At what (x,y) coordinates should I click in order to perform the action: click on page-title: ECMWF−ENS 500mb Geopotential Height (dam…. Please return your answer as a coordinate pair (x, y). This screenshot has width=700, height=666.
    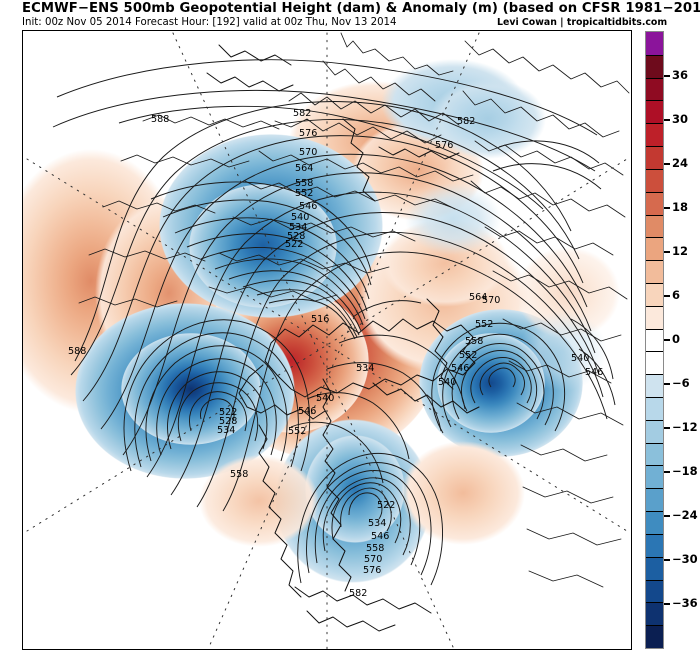
    Looking at the image, I should click on (361, 8).